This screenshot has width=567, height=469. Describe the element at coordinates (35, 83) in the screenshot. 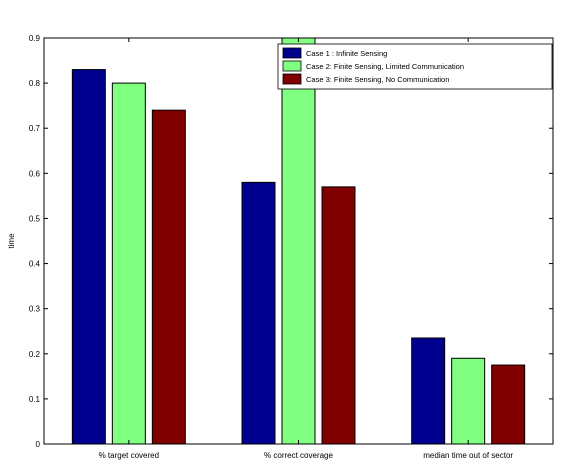

I see `y-tick-label: 0.8` at that location.